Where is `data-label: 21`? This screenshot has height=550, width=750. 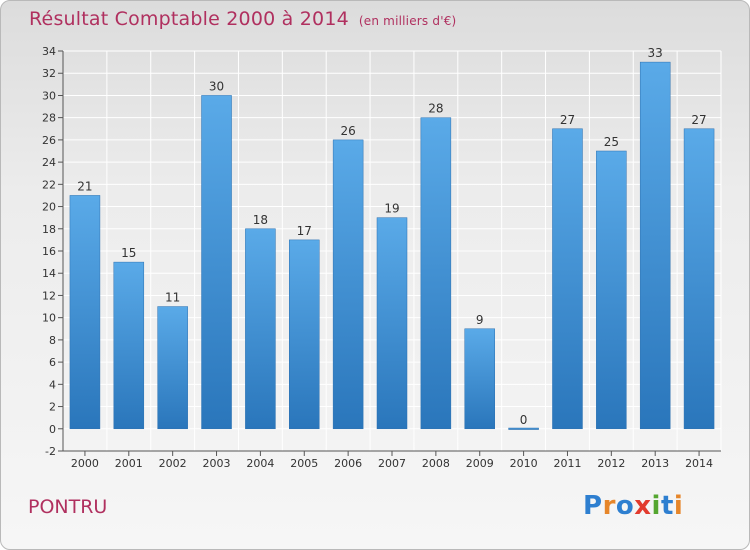 data-label: 21 is located at coordinates (84, 186).